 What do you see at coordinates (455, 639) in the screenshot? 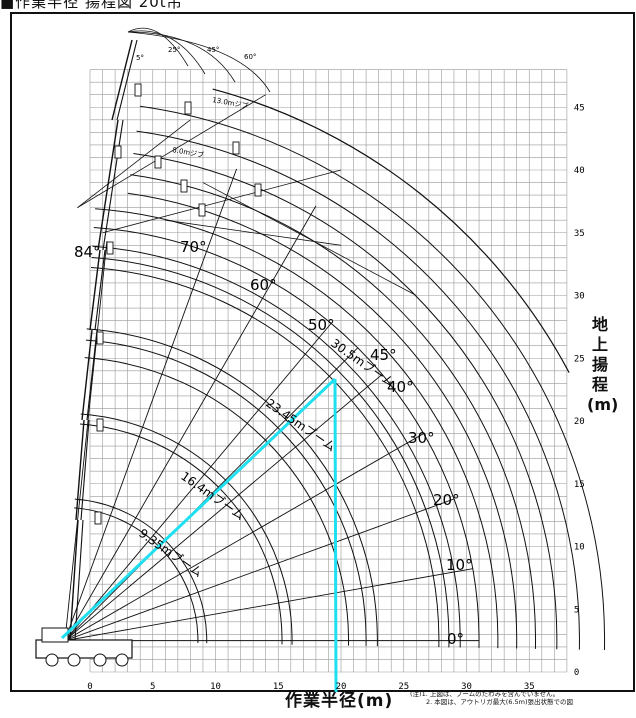
I see `boom-angle-label: 0°` at bounding box center [455, 639].